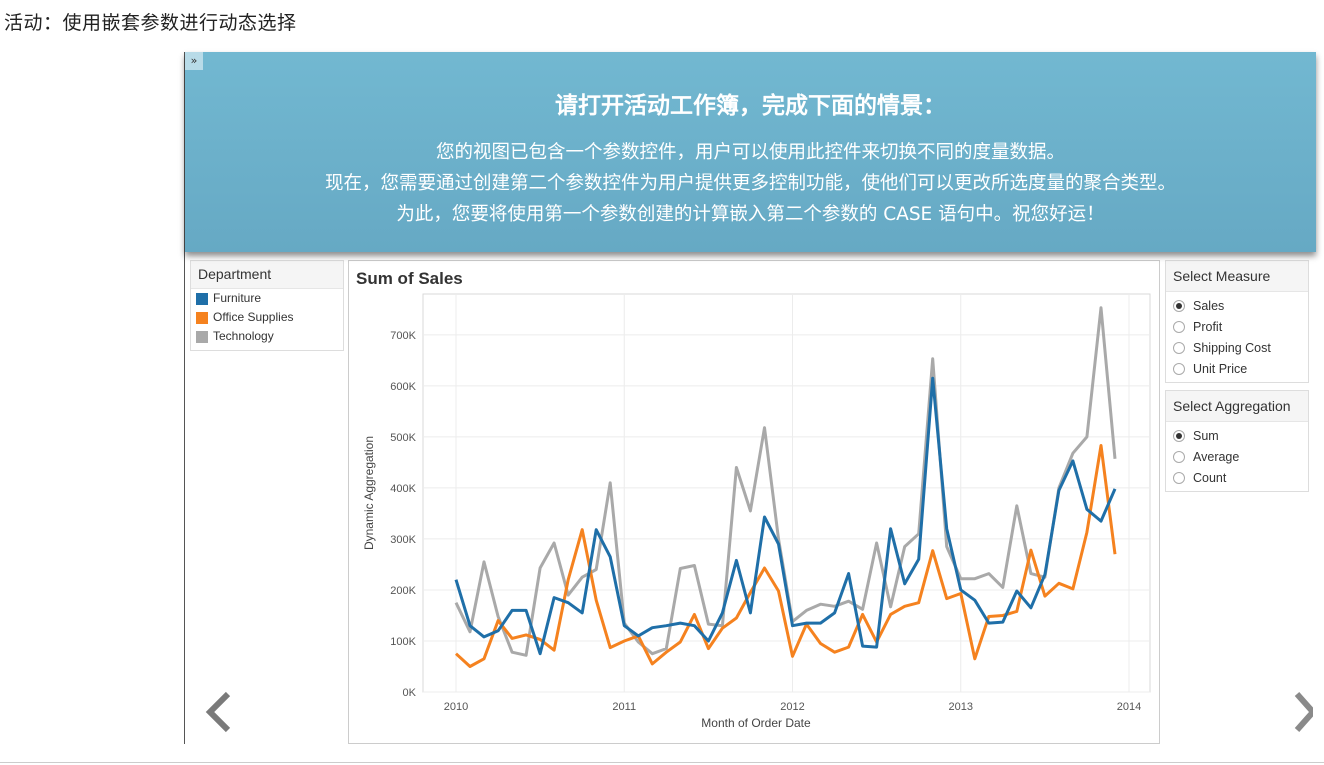 This screenshot has width=1324, height=765. What do you see at coordinates (243, 336) in the screenshot?
I see `legend-label: Technology` at bounding box center [243, 336].